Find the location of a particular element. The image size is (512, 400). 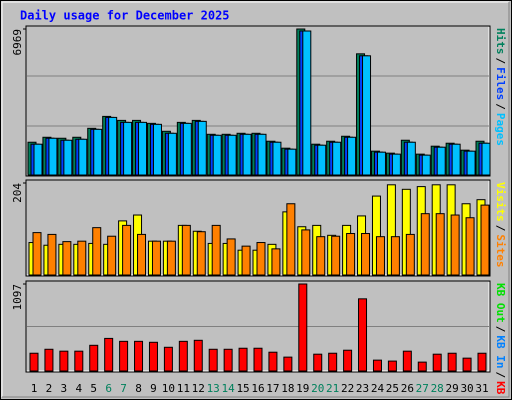

x-tick-label: 23 is located at coordinates (362, 388).